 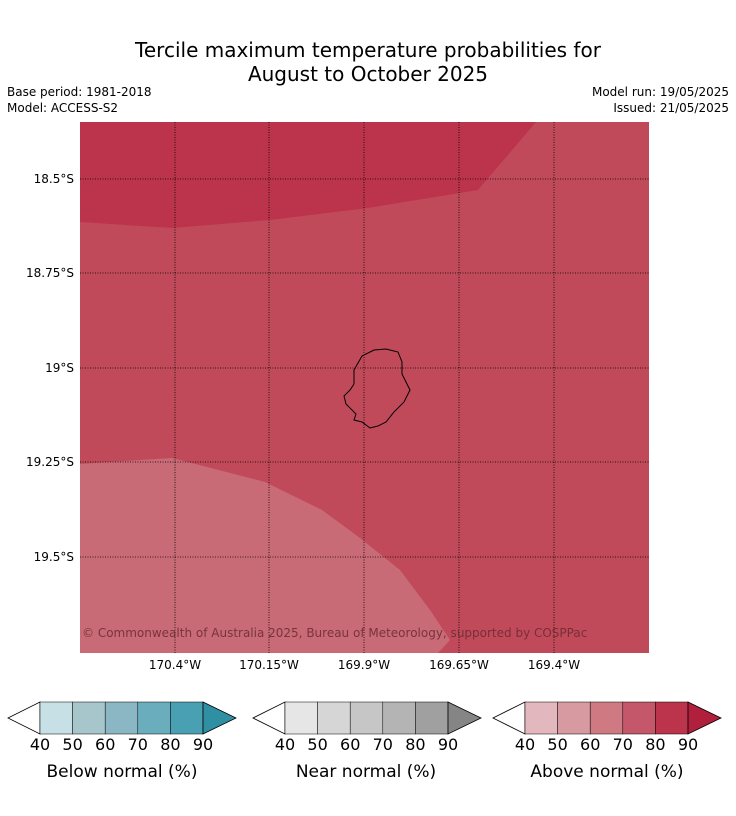 What do you see at coordinates (59, 368) in the screenshot?
I see `lat-tick-3: 19°S` at bounding box center [59, 368].